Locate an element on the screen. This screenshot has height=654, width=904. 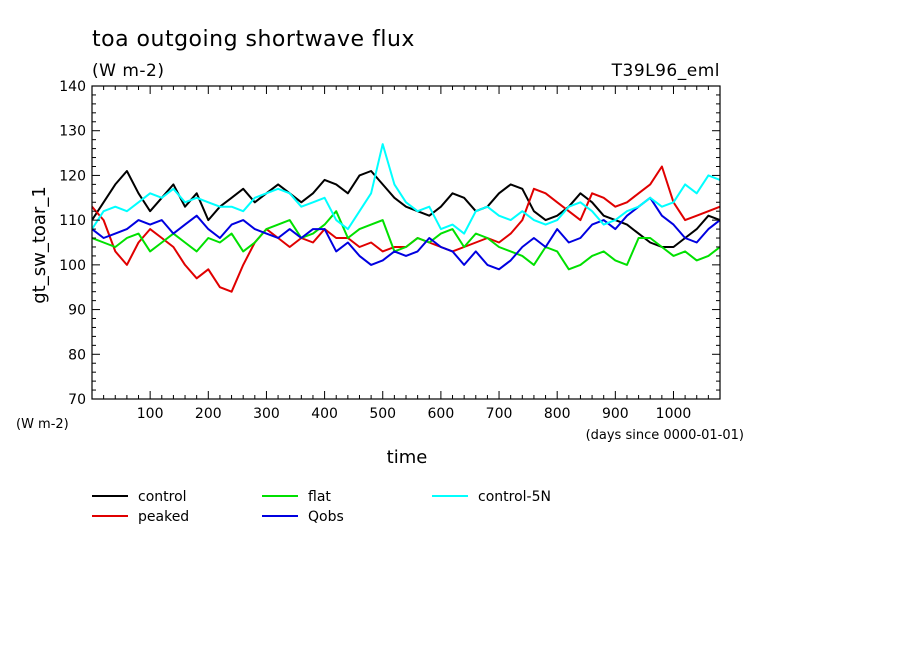
x-tick-label: 600 is located at coordinates (441, 414).